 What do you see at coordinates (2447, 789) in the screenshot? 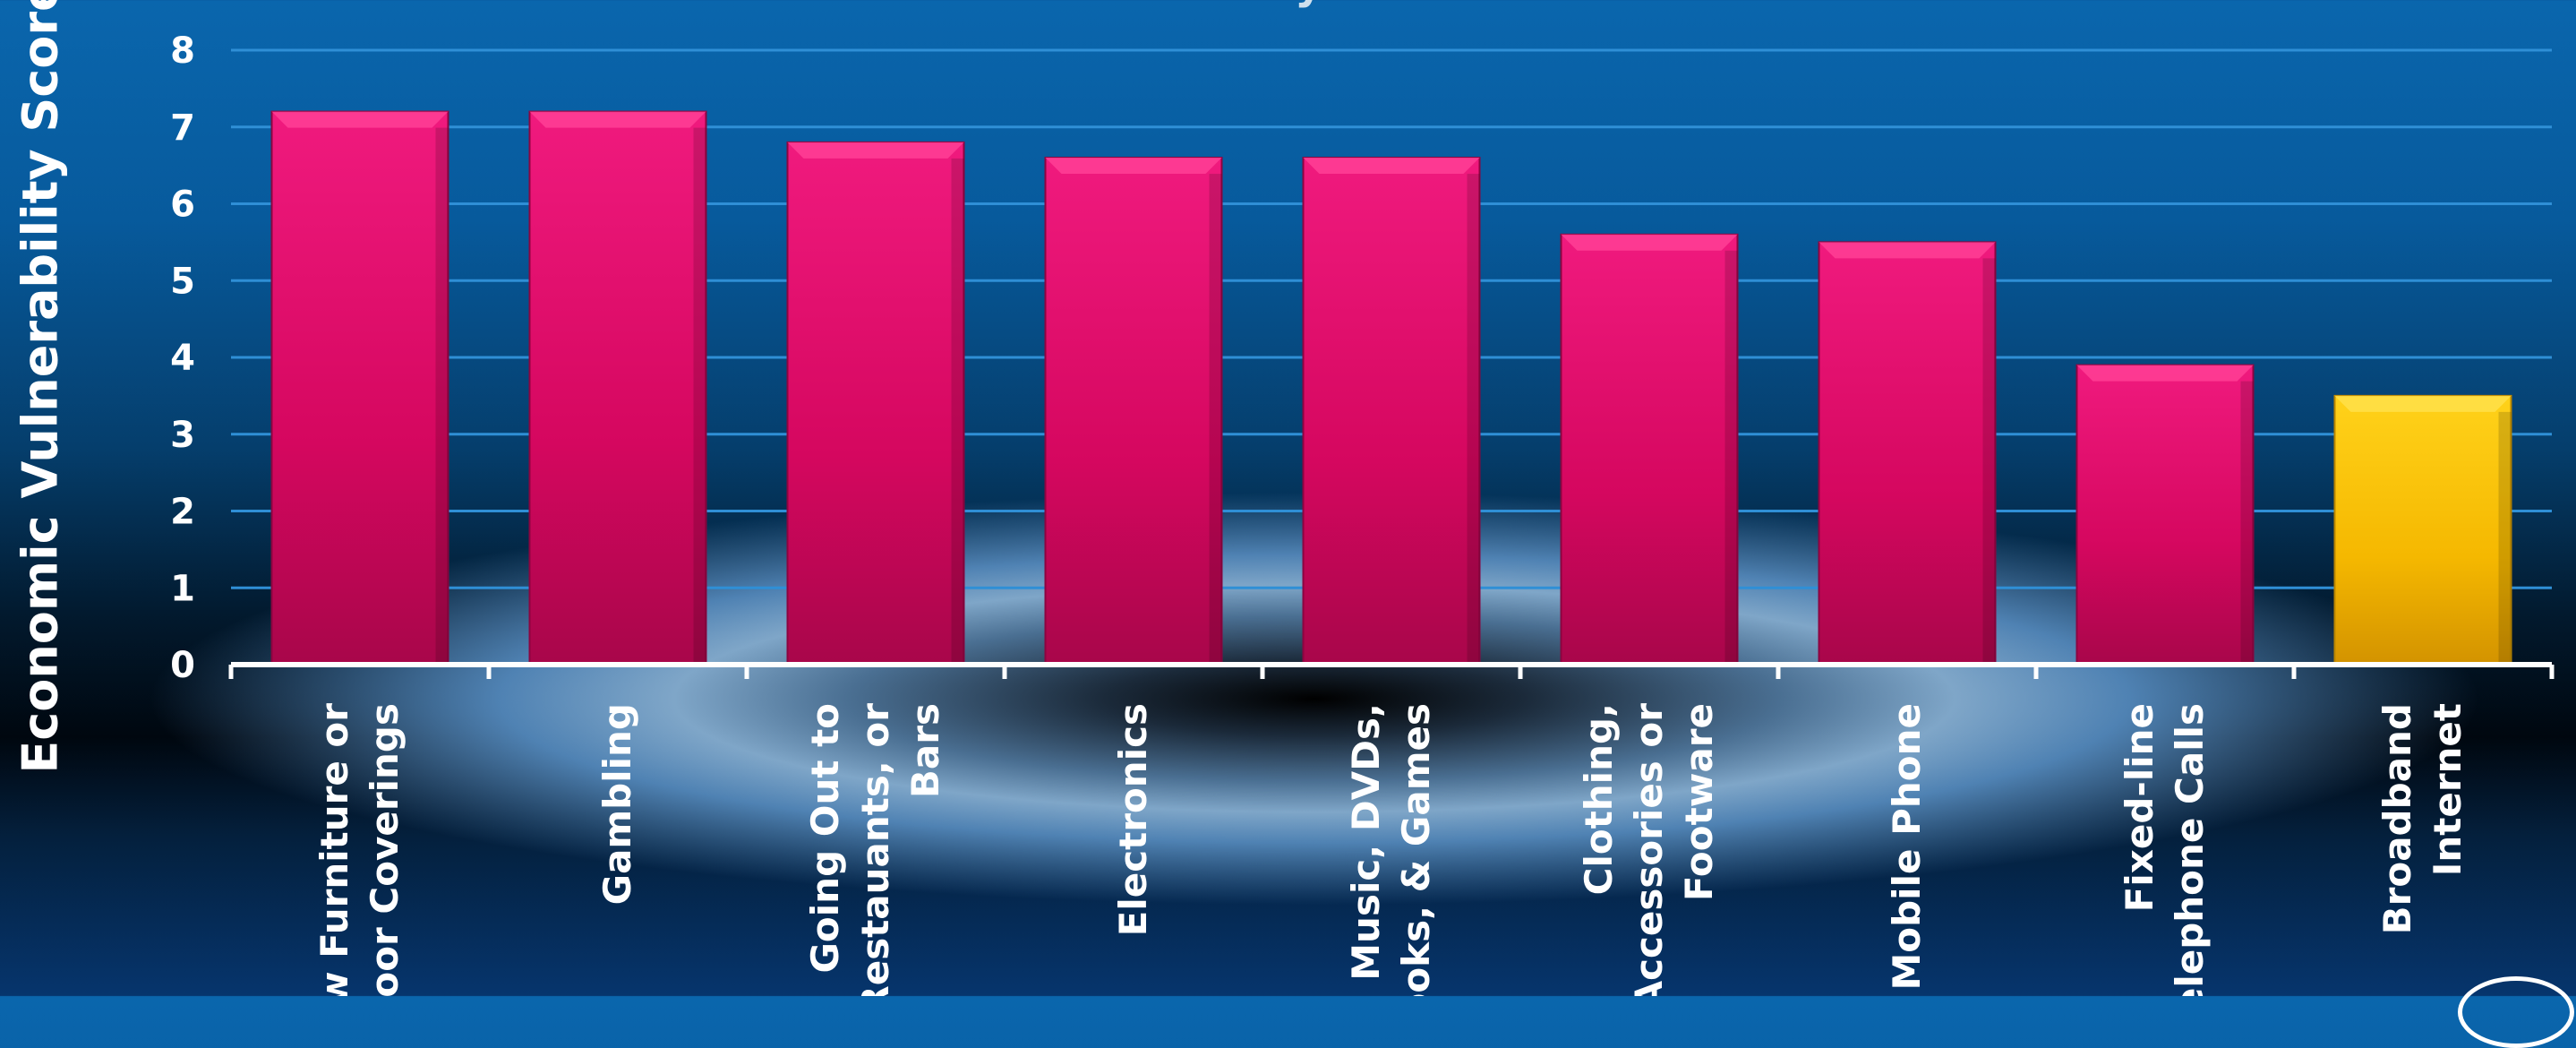
I see `x-tick-label-line: Internet` at bounding box center [2447, 789].